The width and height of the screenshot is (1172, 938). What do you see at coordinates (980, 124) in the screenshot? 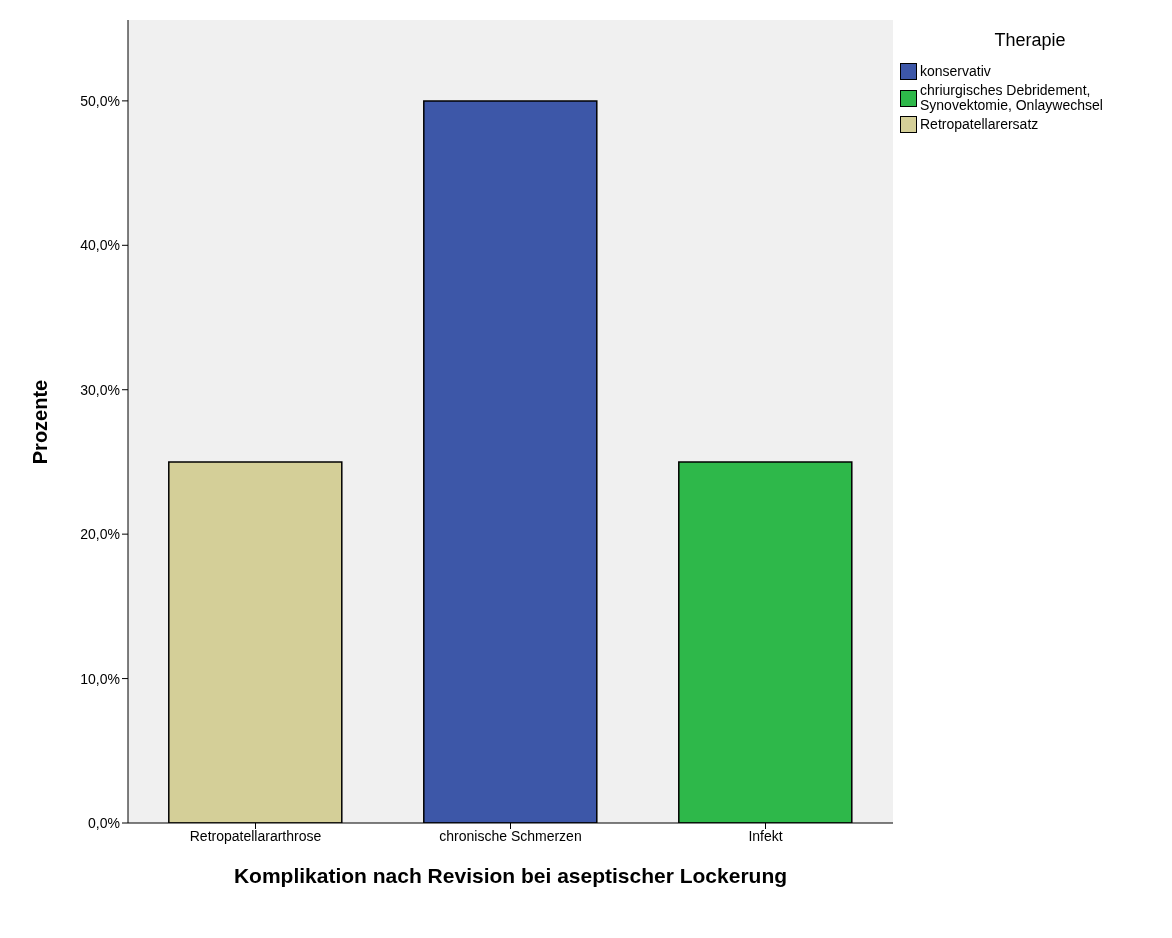
I see `legend-label: Retropatellarersatz` at bounding box center [980, 124].